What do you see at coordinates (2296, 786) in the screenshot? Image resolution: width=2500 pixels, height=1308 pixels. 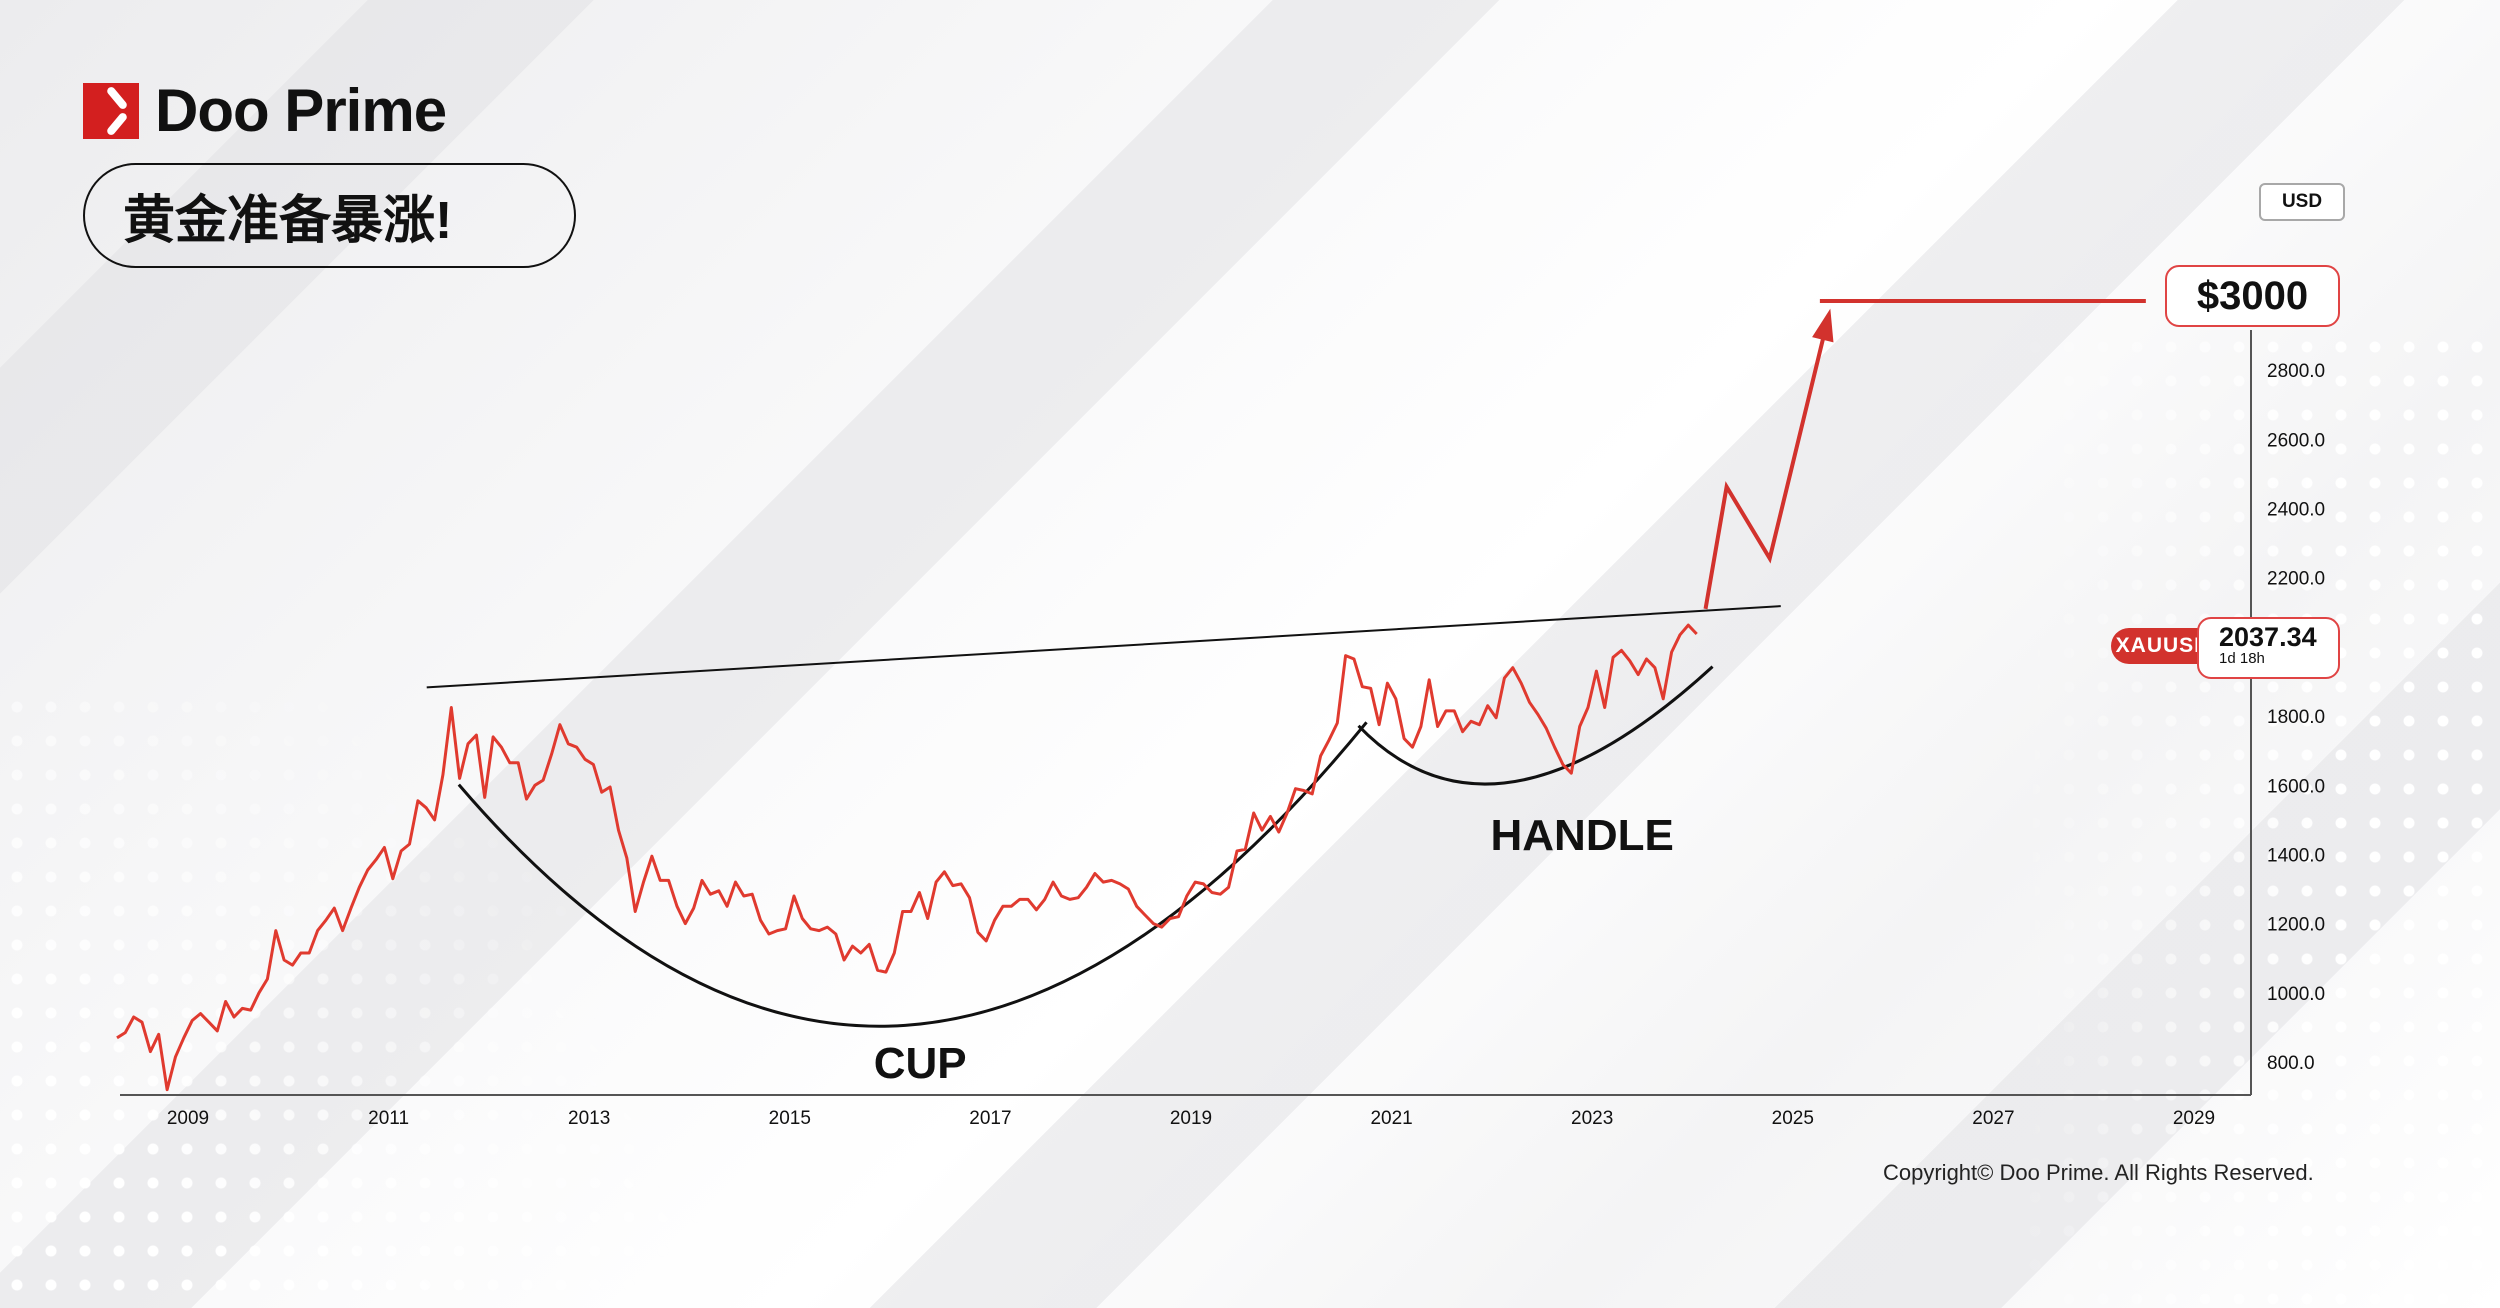 I see `y-tick-label: 1600.0` at bounding box center [2296, 786].